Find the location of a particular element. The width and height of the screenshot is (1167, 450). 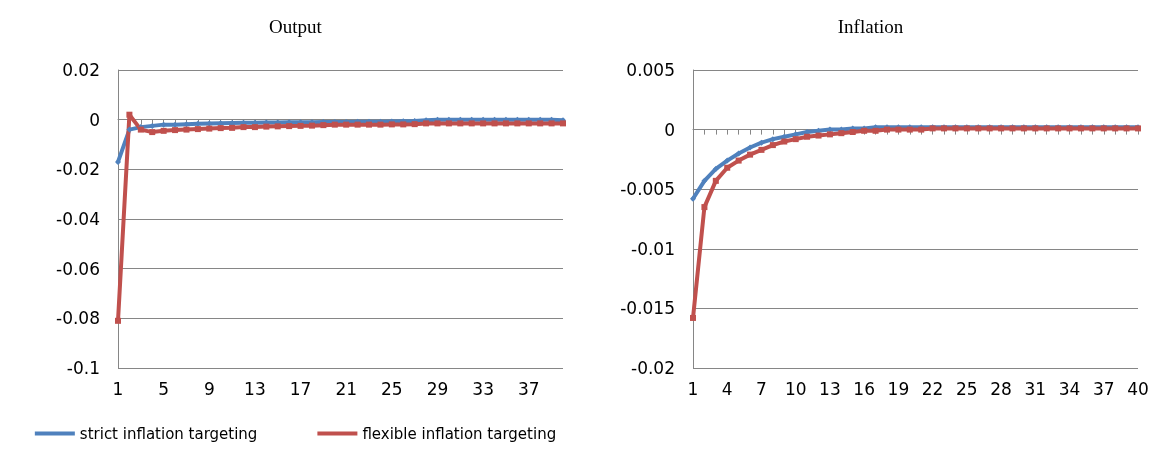

x-tick-label: 5 is located at coordinates (164, 388).